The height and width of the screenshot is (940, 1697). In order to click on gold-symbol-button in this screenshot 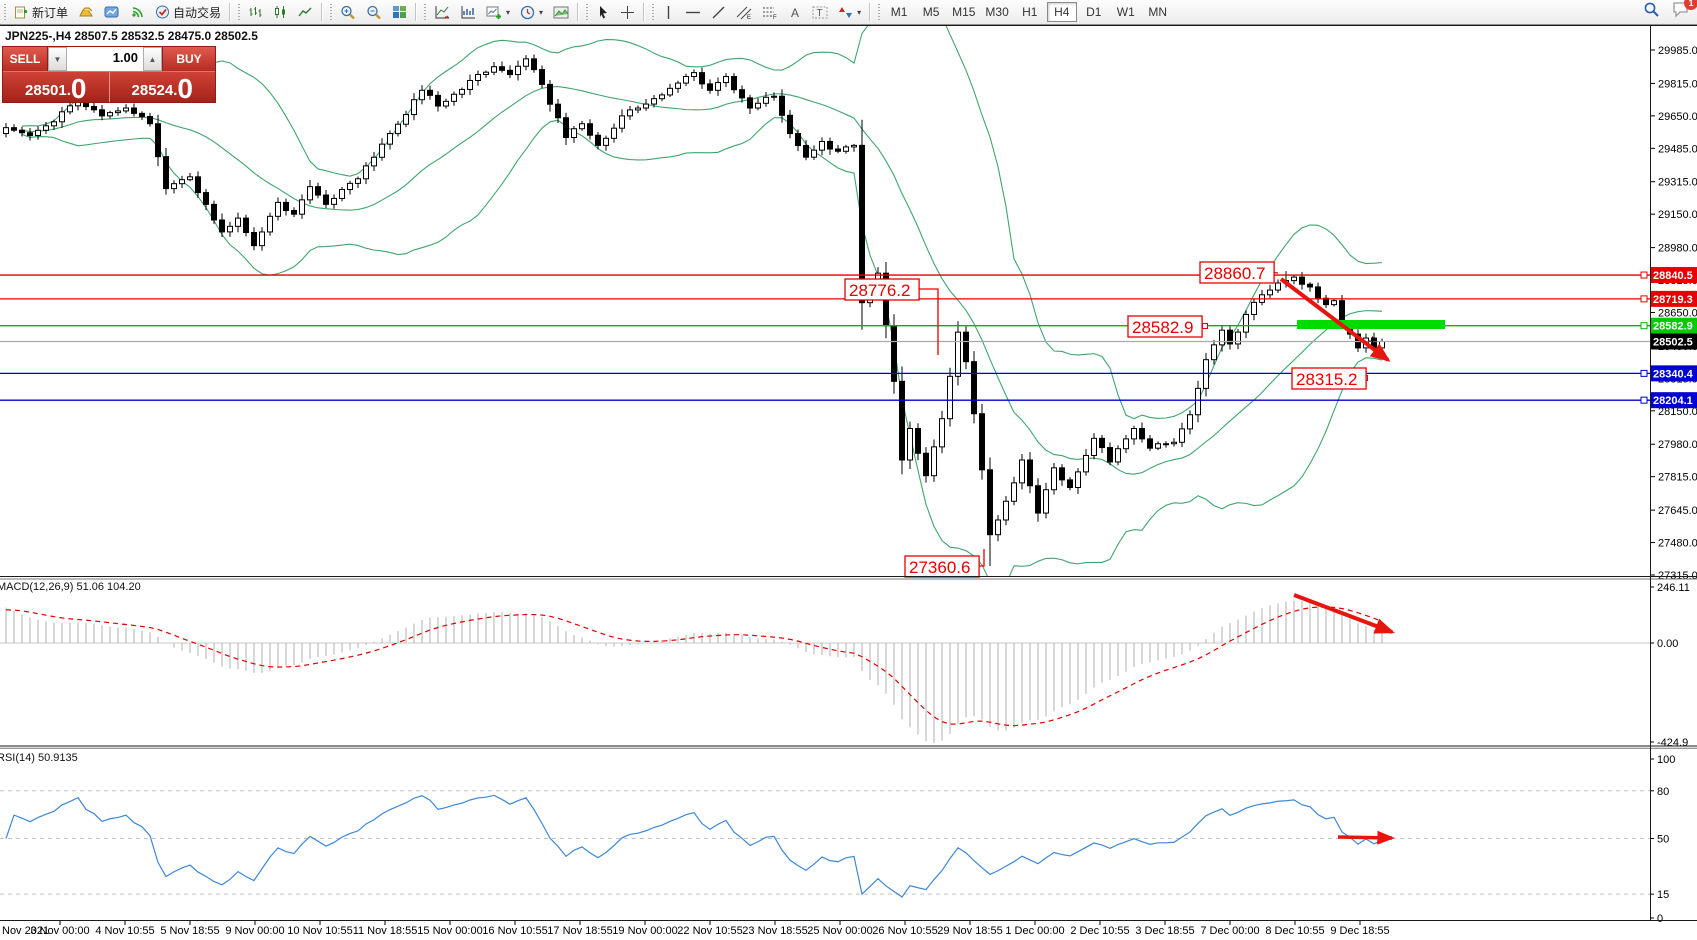, I will do `click(86, 12)`.